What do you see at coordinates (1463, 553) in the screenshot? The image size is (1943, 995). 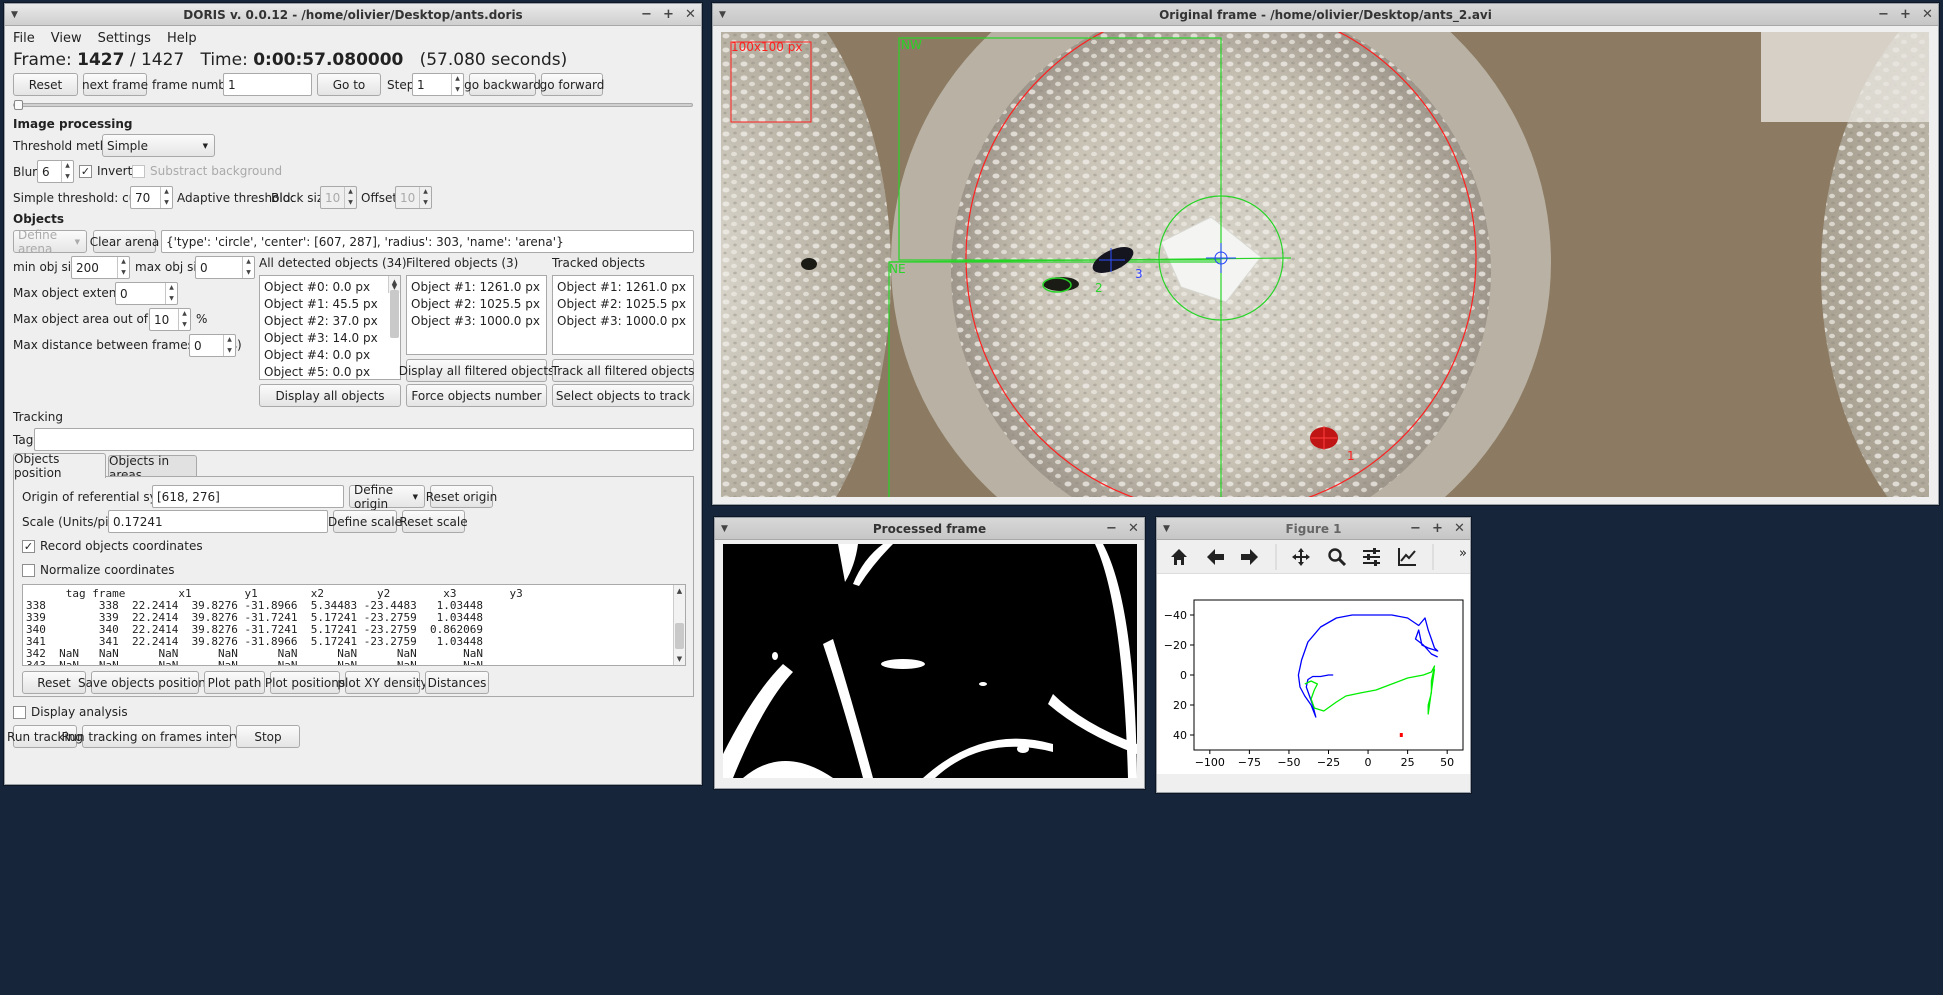 I see `more-tools-icon: »` at bounding box center [1463, 553].